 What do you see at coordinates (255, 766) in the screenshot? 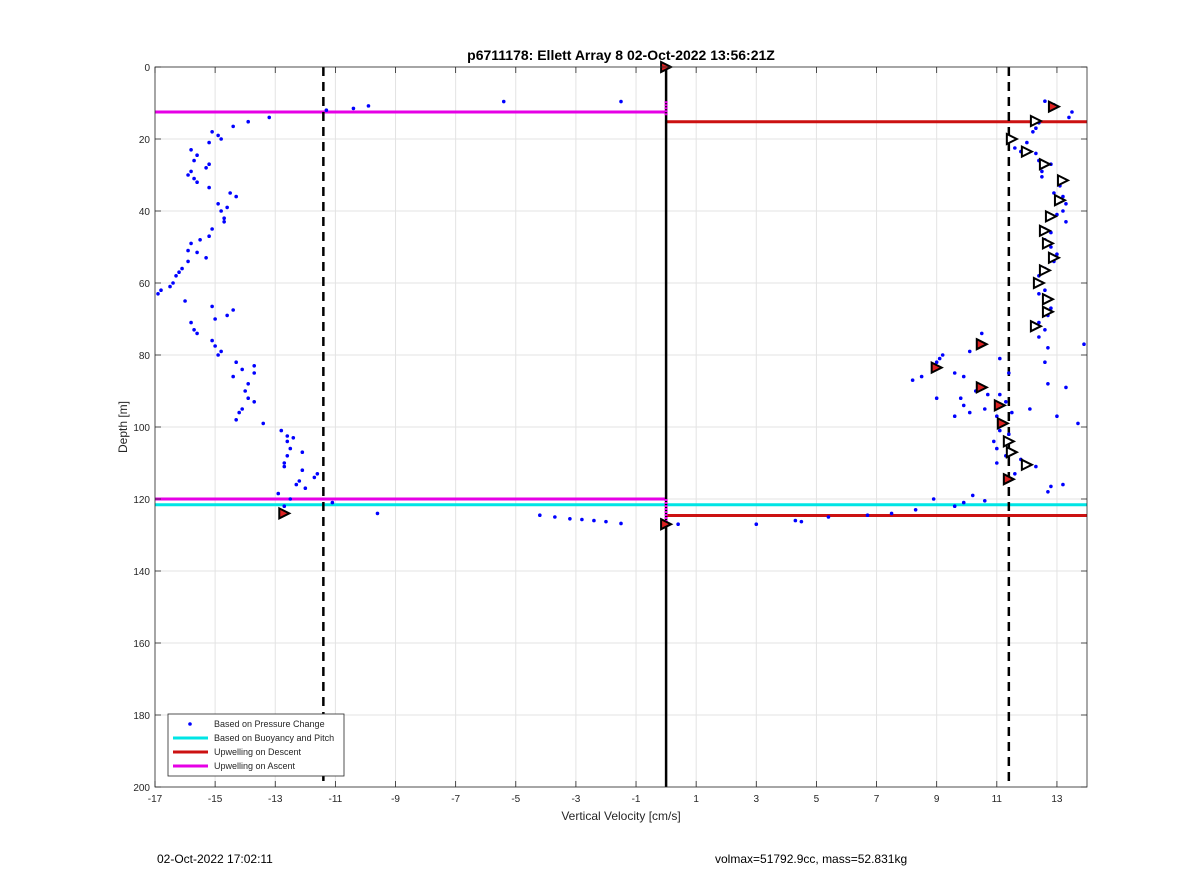
I see `legend-label: Upwelling on Ascent` at bounding box center [255, 766].